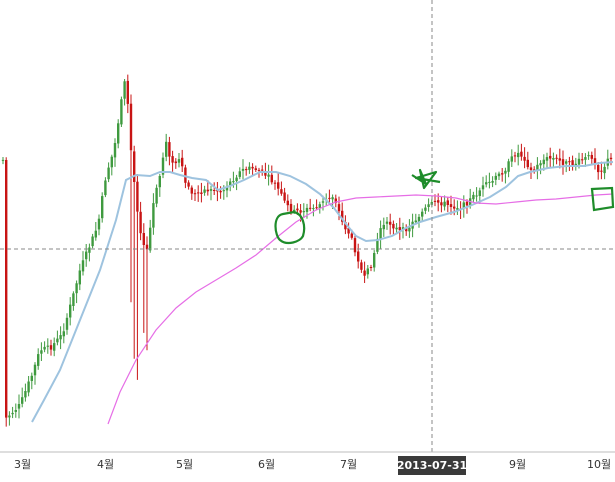 The image size is (615, 482). I want to click on box-mark, so click(602, 199).